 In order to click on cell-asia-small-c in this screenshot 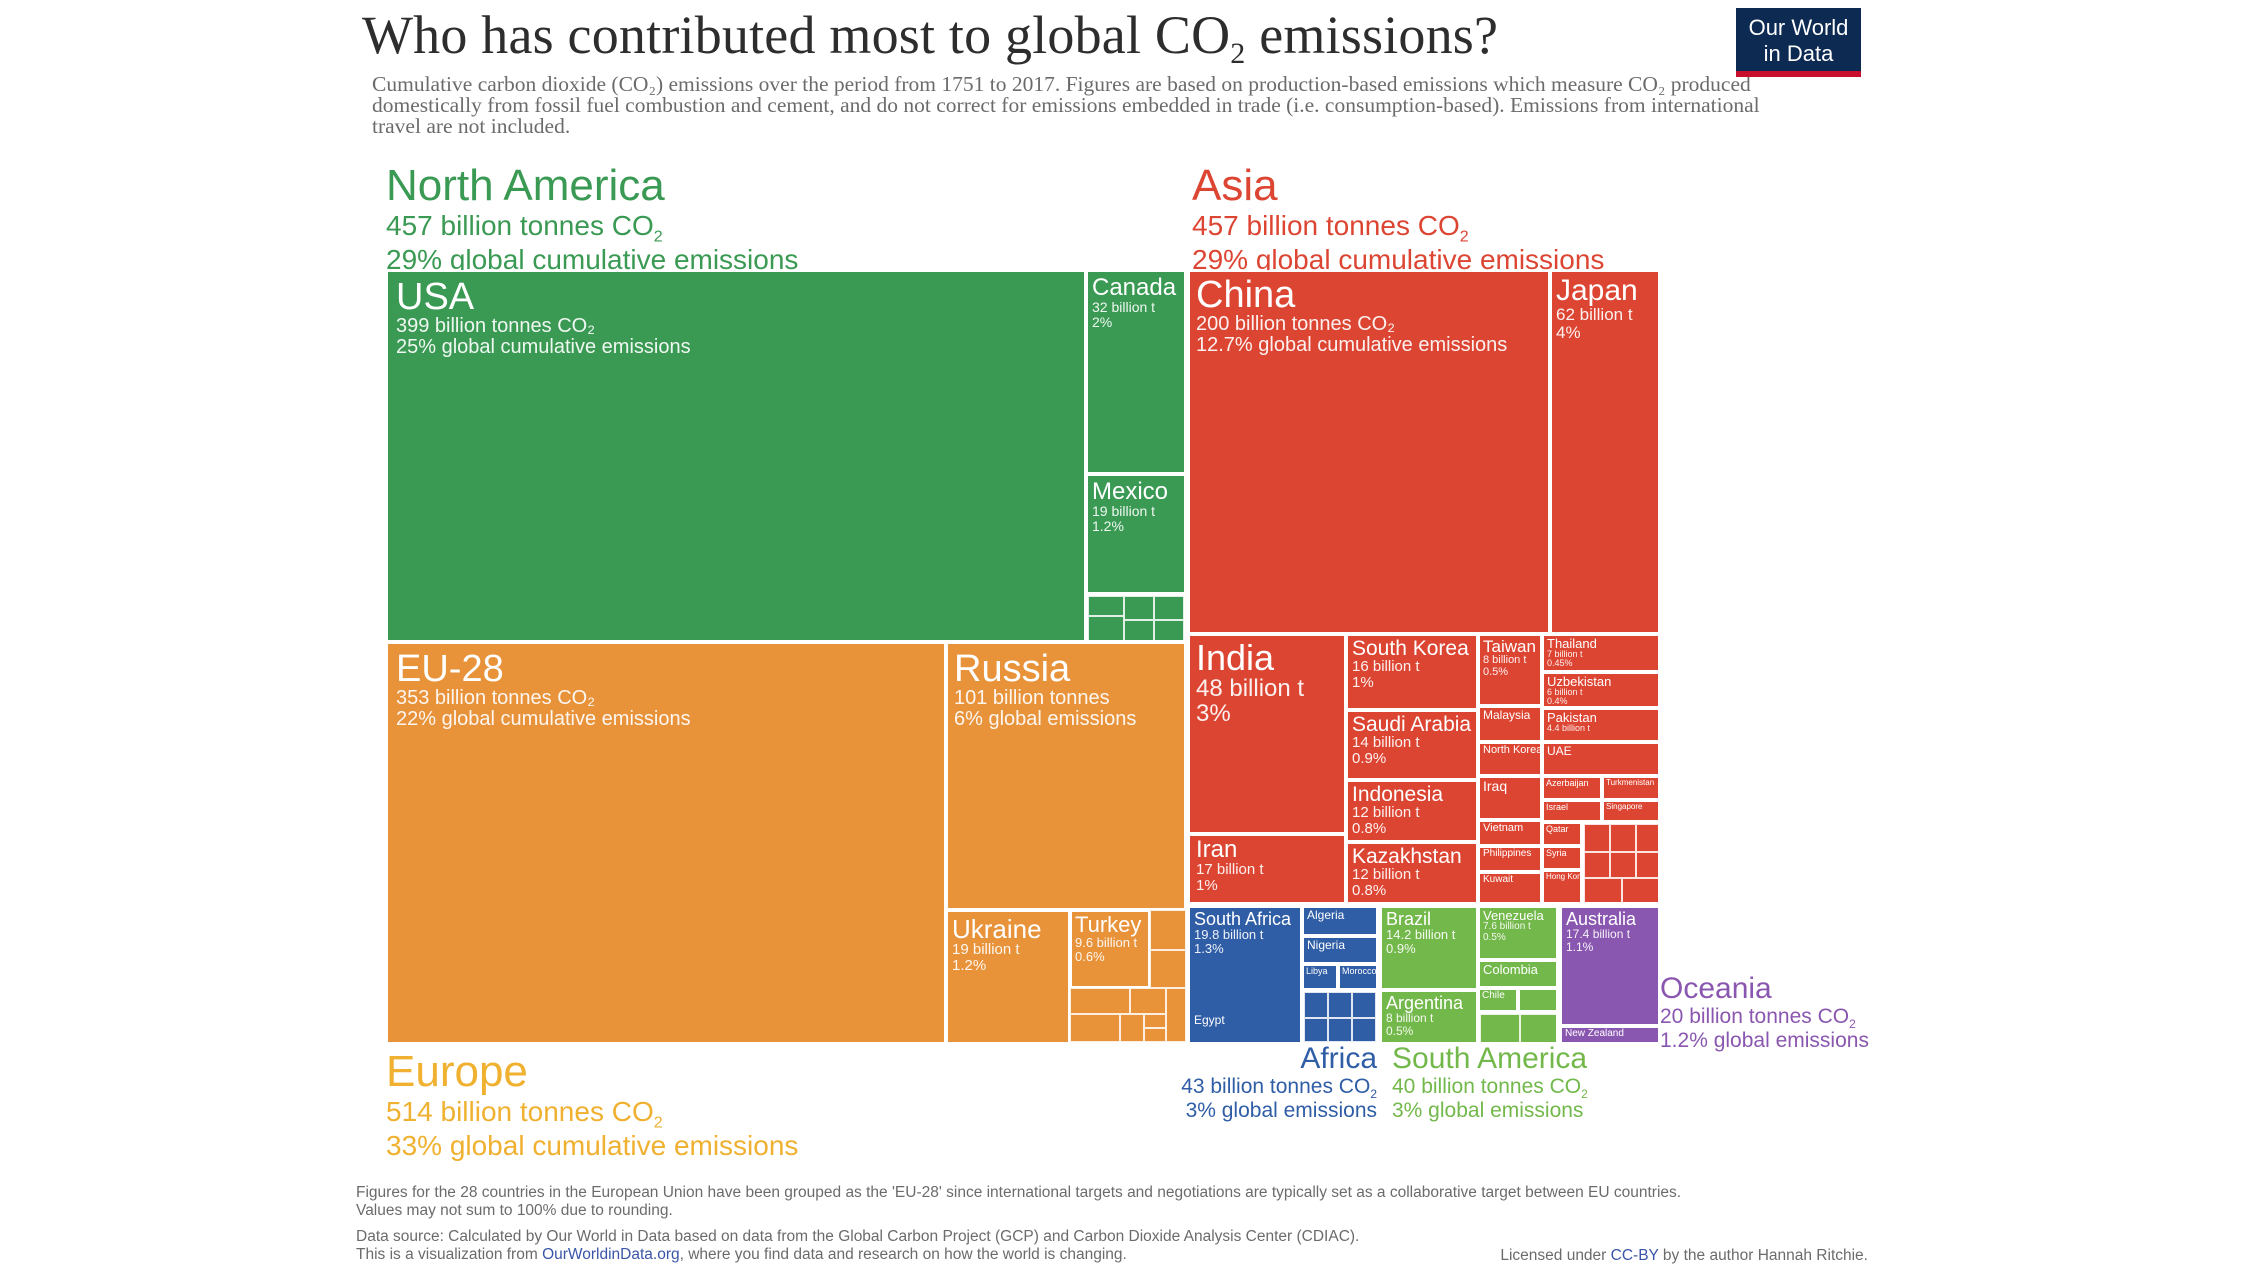, I will do `click(1647, 838)`.